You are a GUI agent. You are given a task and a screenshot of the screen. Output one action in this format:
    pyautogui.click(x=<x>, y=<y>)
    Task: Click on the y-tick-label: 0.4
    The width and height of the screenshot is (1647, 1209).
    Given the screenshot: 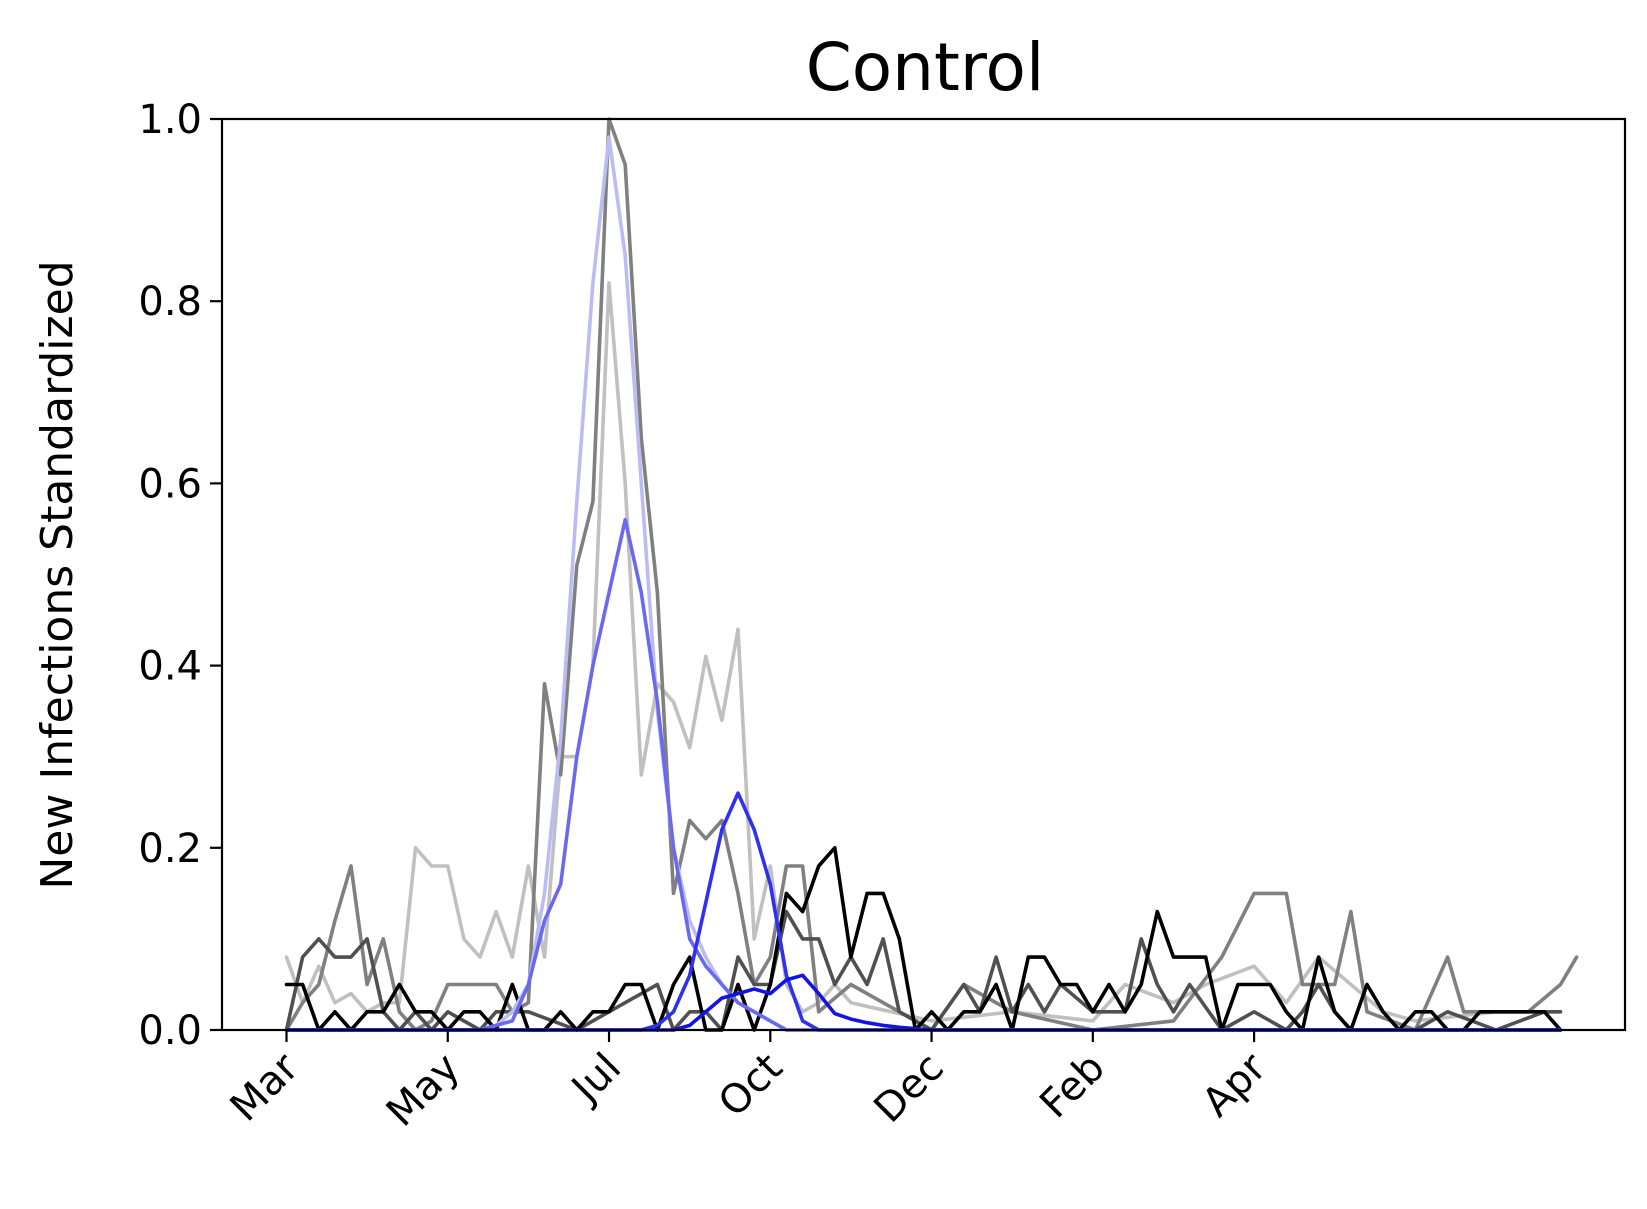 What is the action you would take?
    pyautogui.click(x=170, y=667)
    